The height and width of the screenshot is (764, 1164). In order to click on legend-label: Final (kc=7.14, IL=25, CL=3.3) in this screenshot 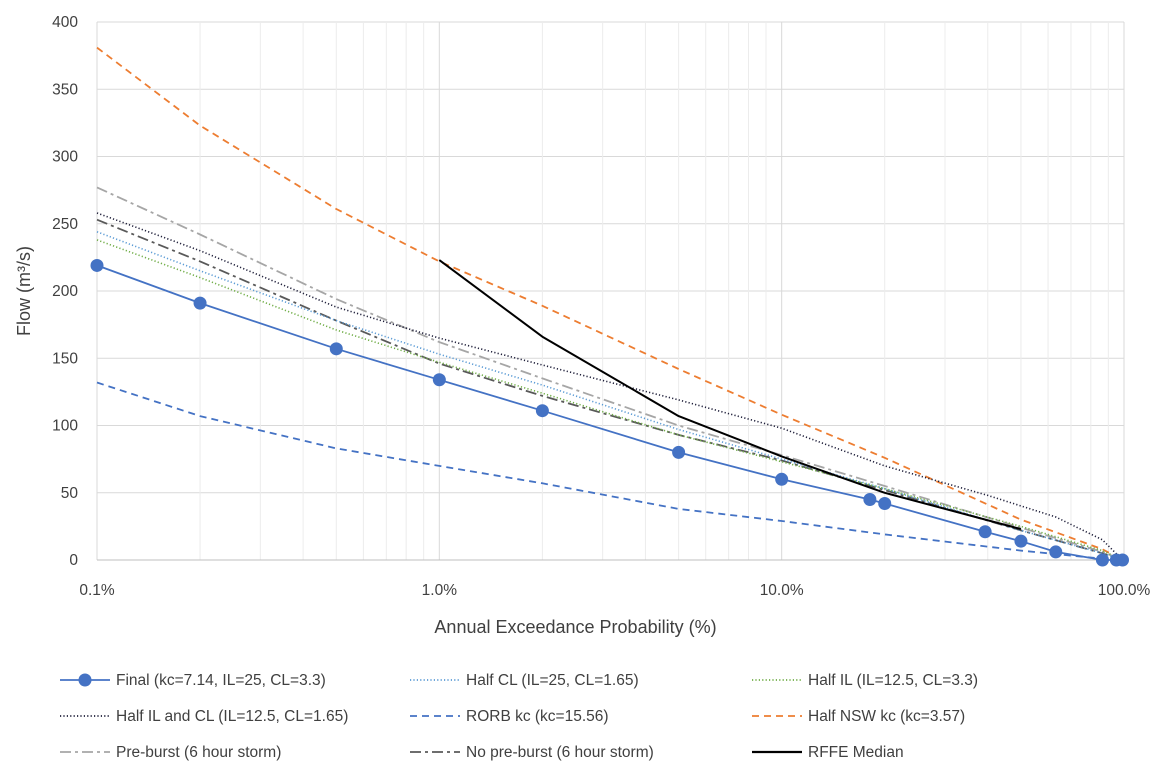, I will do `click(221, 680)`.